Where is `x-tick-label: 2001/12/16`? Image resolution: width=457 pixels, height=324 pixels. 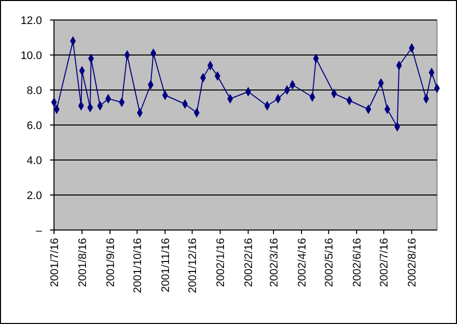 x-tick-label: 2001/12/16 is located at coordinates (193, 266).